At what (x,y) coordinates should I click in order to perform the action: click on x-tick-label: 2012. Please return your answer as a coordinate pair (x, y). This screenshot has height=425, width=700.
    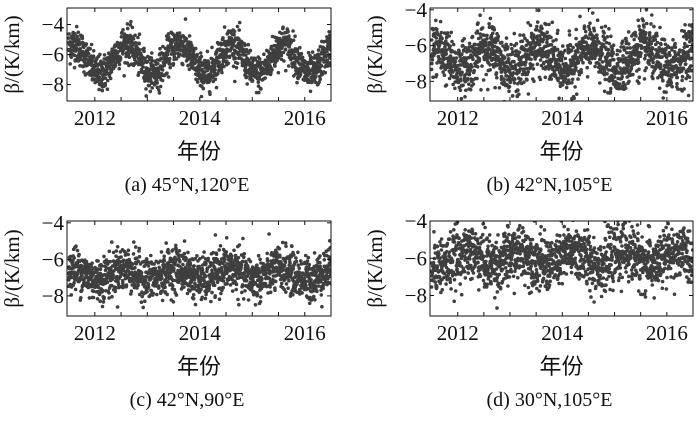
    Looking at the image, I should click on (458, 118).